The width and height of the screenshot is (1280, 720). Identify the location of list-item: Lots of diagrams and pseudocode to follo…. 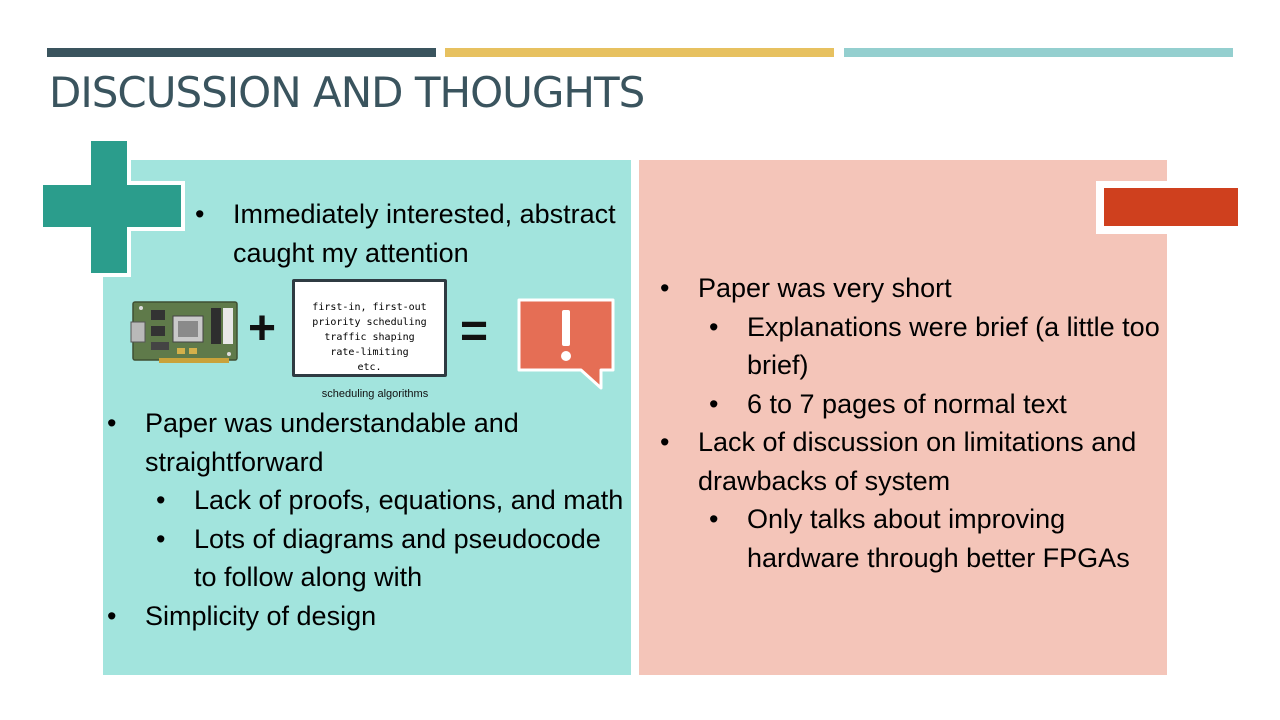
(390, 558).